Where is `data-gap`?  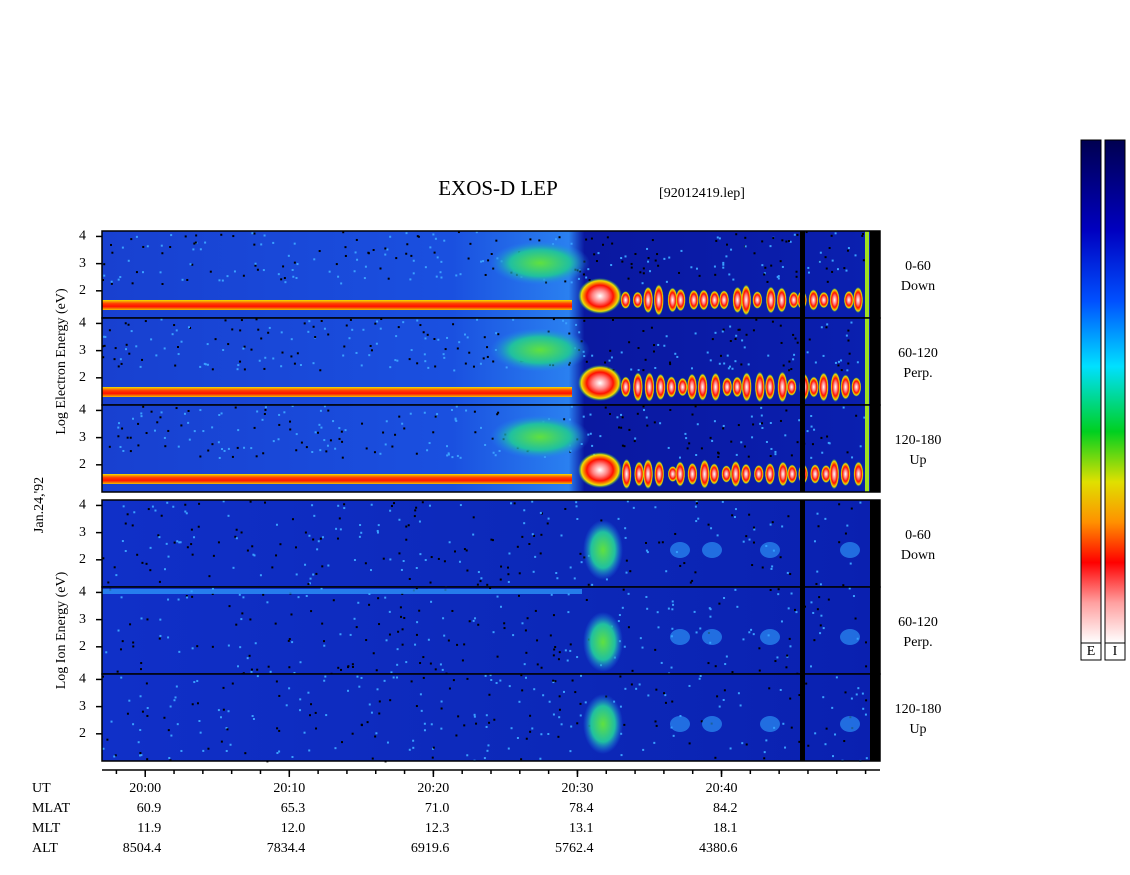
data-gap is located at coordinates (802, 543).